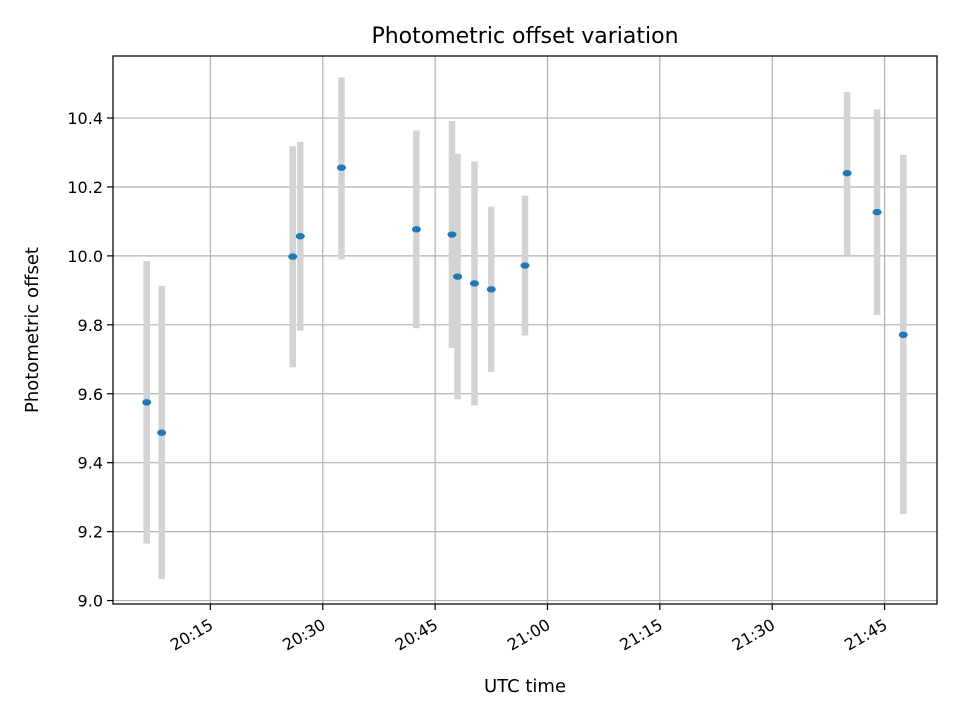 This screenshot has width=960, height=720. What do you see at coordinates (90, 360) in the screenshot?
I see `y-axis-ticks: 9.0 9.2 9.4 9.6 9.8 10.0 10.2 10.4` at bounding box center [90, 360].